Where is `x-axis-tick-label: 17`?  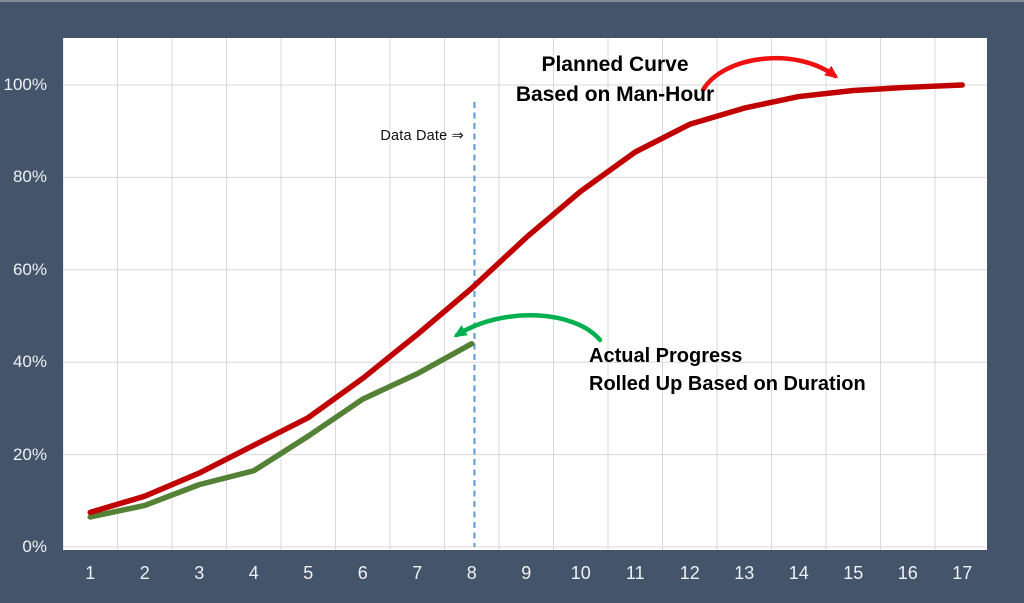 x-axis-tick-label: 17 is located at coordinates (962, 573).